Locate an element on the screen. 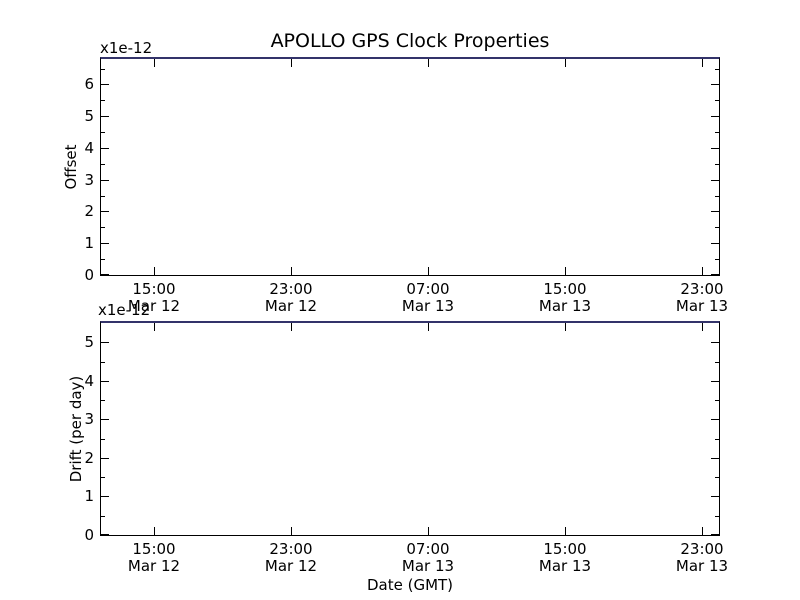 The image size is (800, 600). chart-title: APOLLO GPS Clock Properties is located at coordinates (410, 41).